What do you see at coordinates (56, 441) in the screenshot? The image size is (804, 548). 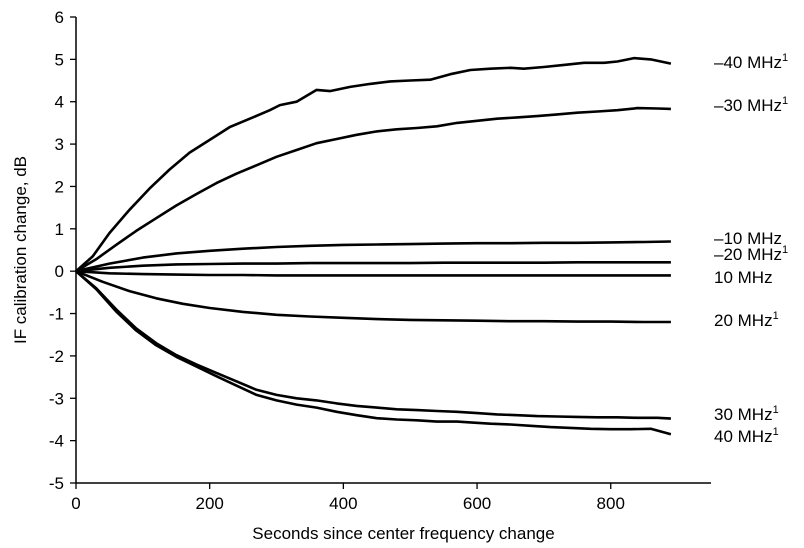 I see `y-tick-label: -4` at bounding box center [56, 441].